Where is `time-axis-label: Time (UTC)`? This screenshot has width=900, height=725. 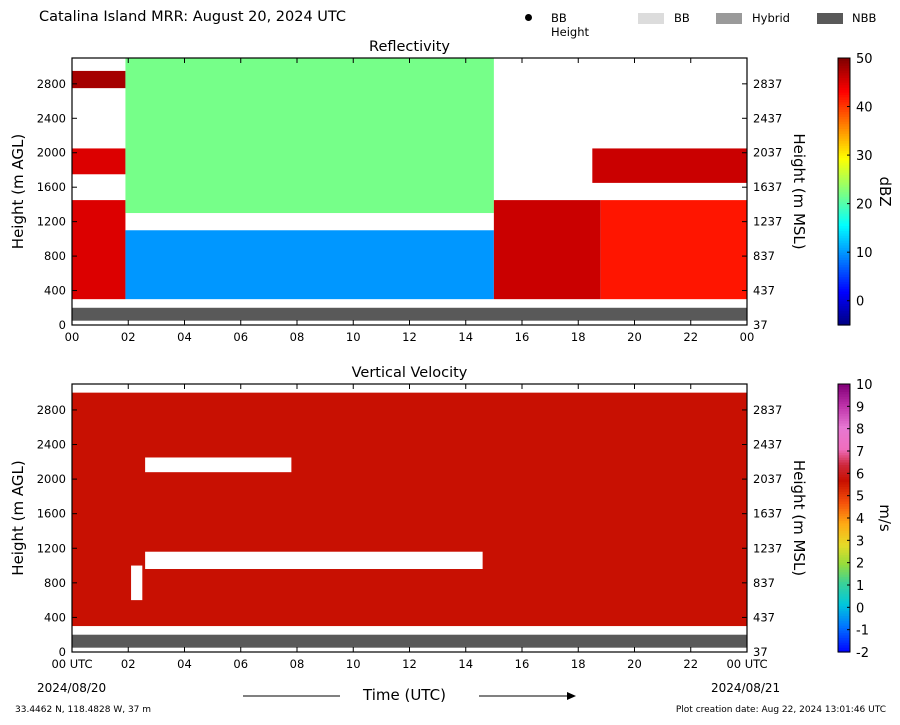 time-axis-label: Time (UTC) is located at coordinates (404, 695).